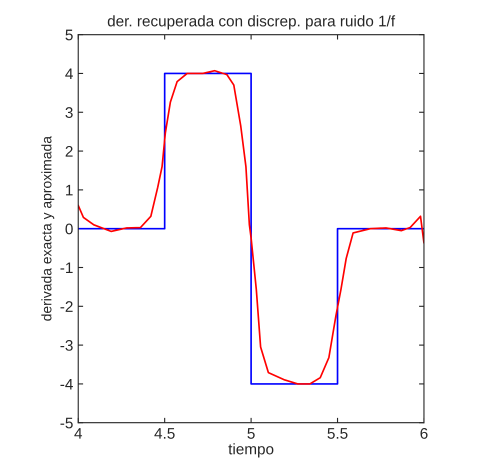 This screenshot has height=462, width=489. What do you see at coordinates (66, 306) in the screenshot?
I see `y-tick-label: -2` at bounding box center [66, 306].